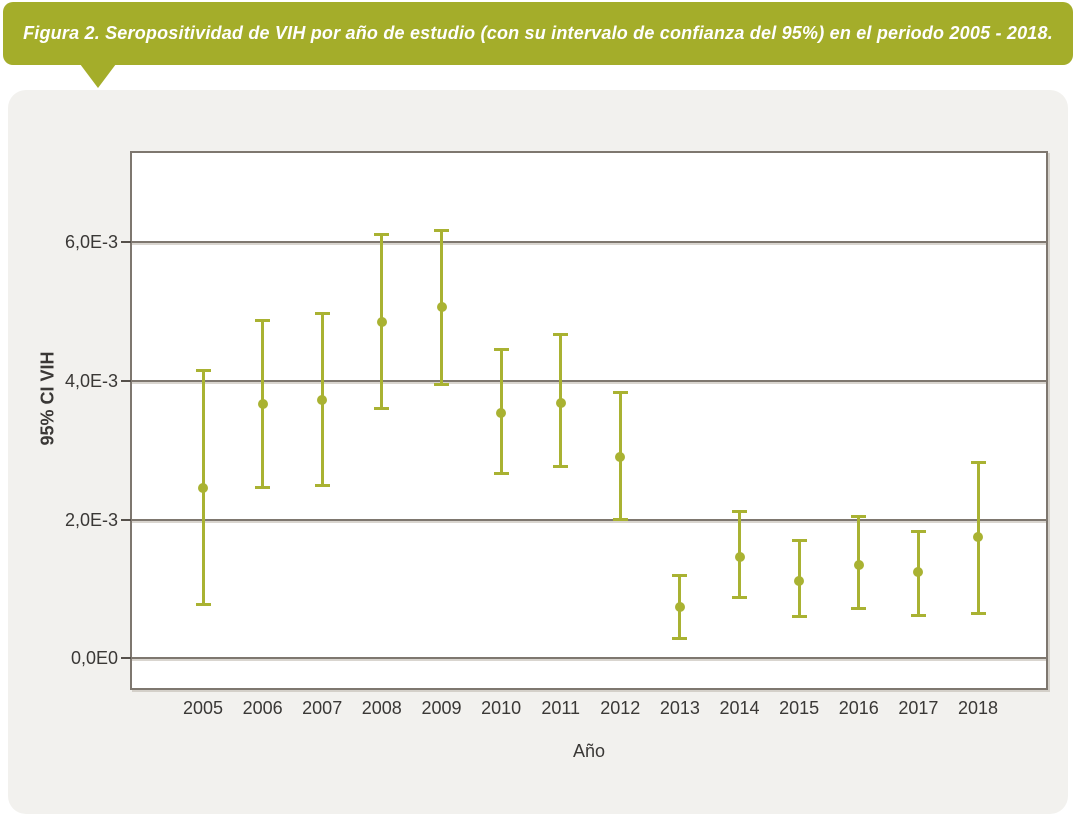 This screenshot has width=1076, height=814. I want to click on x-tick-label-2013: 2013, so click(679, 708).